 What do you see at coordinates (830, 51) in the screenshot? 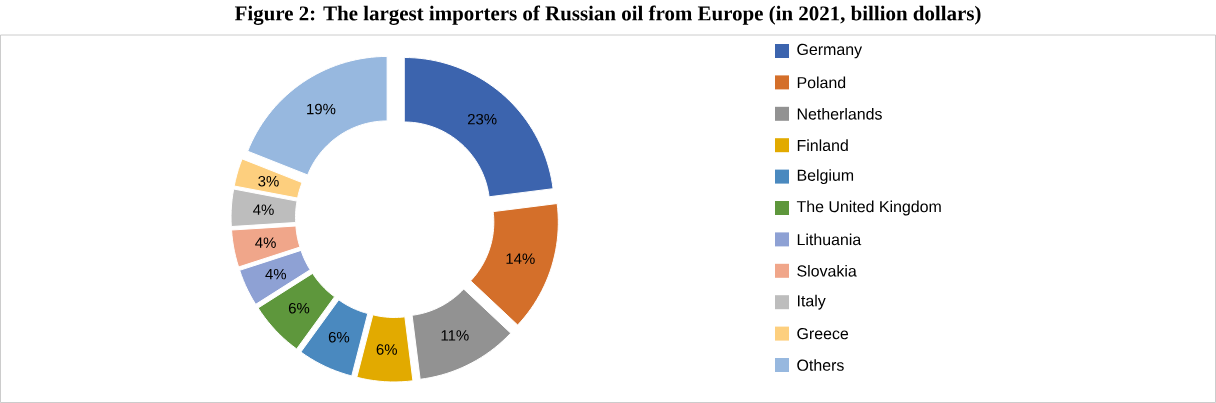
I see `legend-label: Germany` at bounding box center [830, 51].